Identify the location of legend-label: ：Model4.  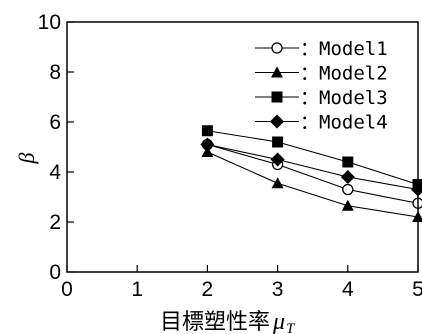
(344, 123).